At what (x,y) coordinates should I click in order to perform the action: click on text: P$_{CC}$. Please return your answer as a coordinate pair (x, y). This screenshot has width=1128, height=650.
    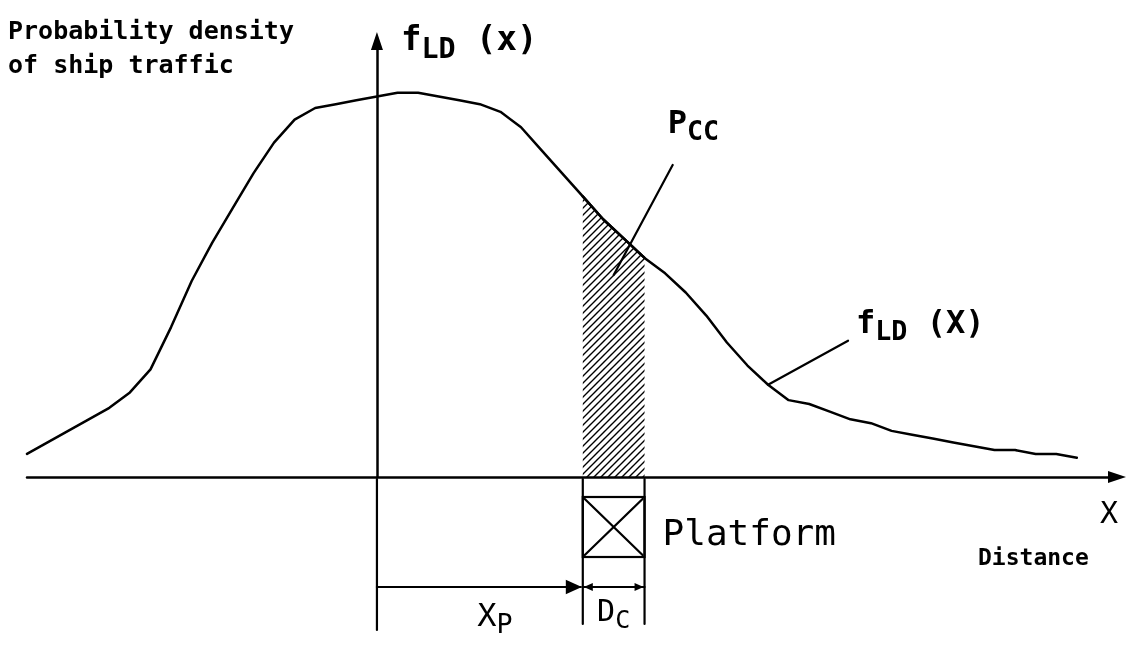
    Looking at the image, I should click on (693, 124).